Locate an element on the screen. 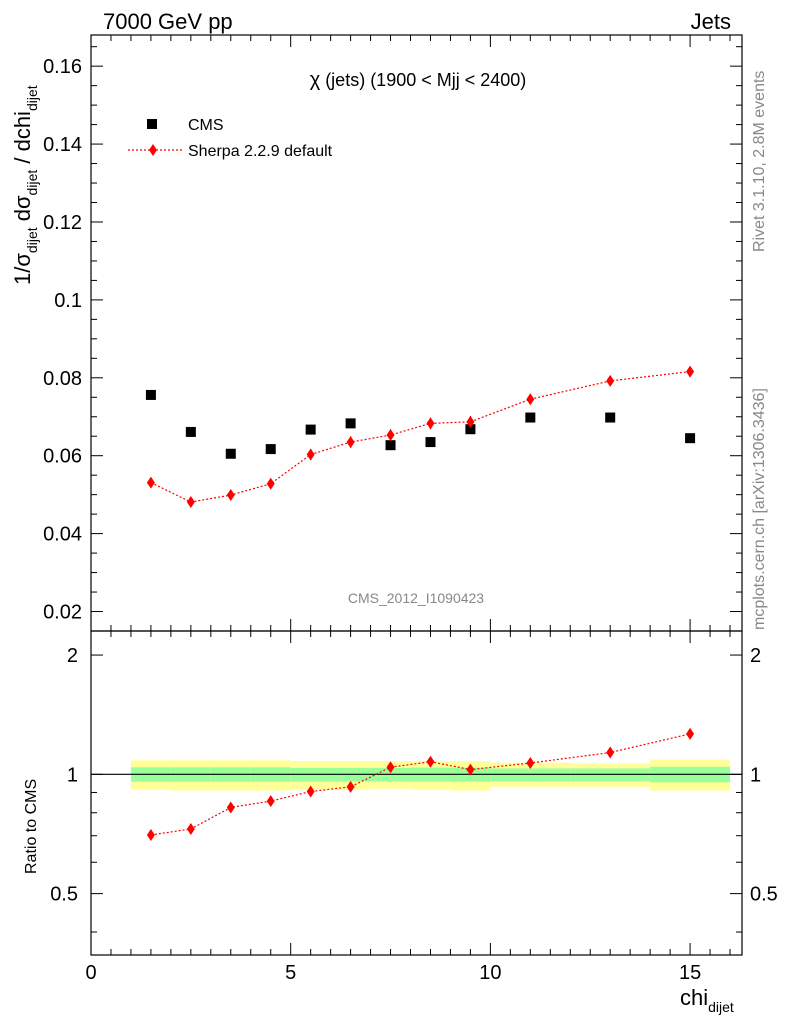  ratio-y-tick-label-right: 1 is located at coordinates (755, 775).